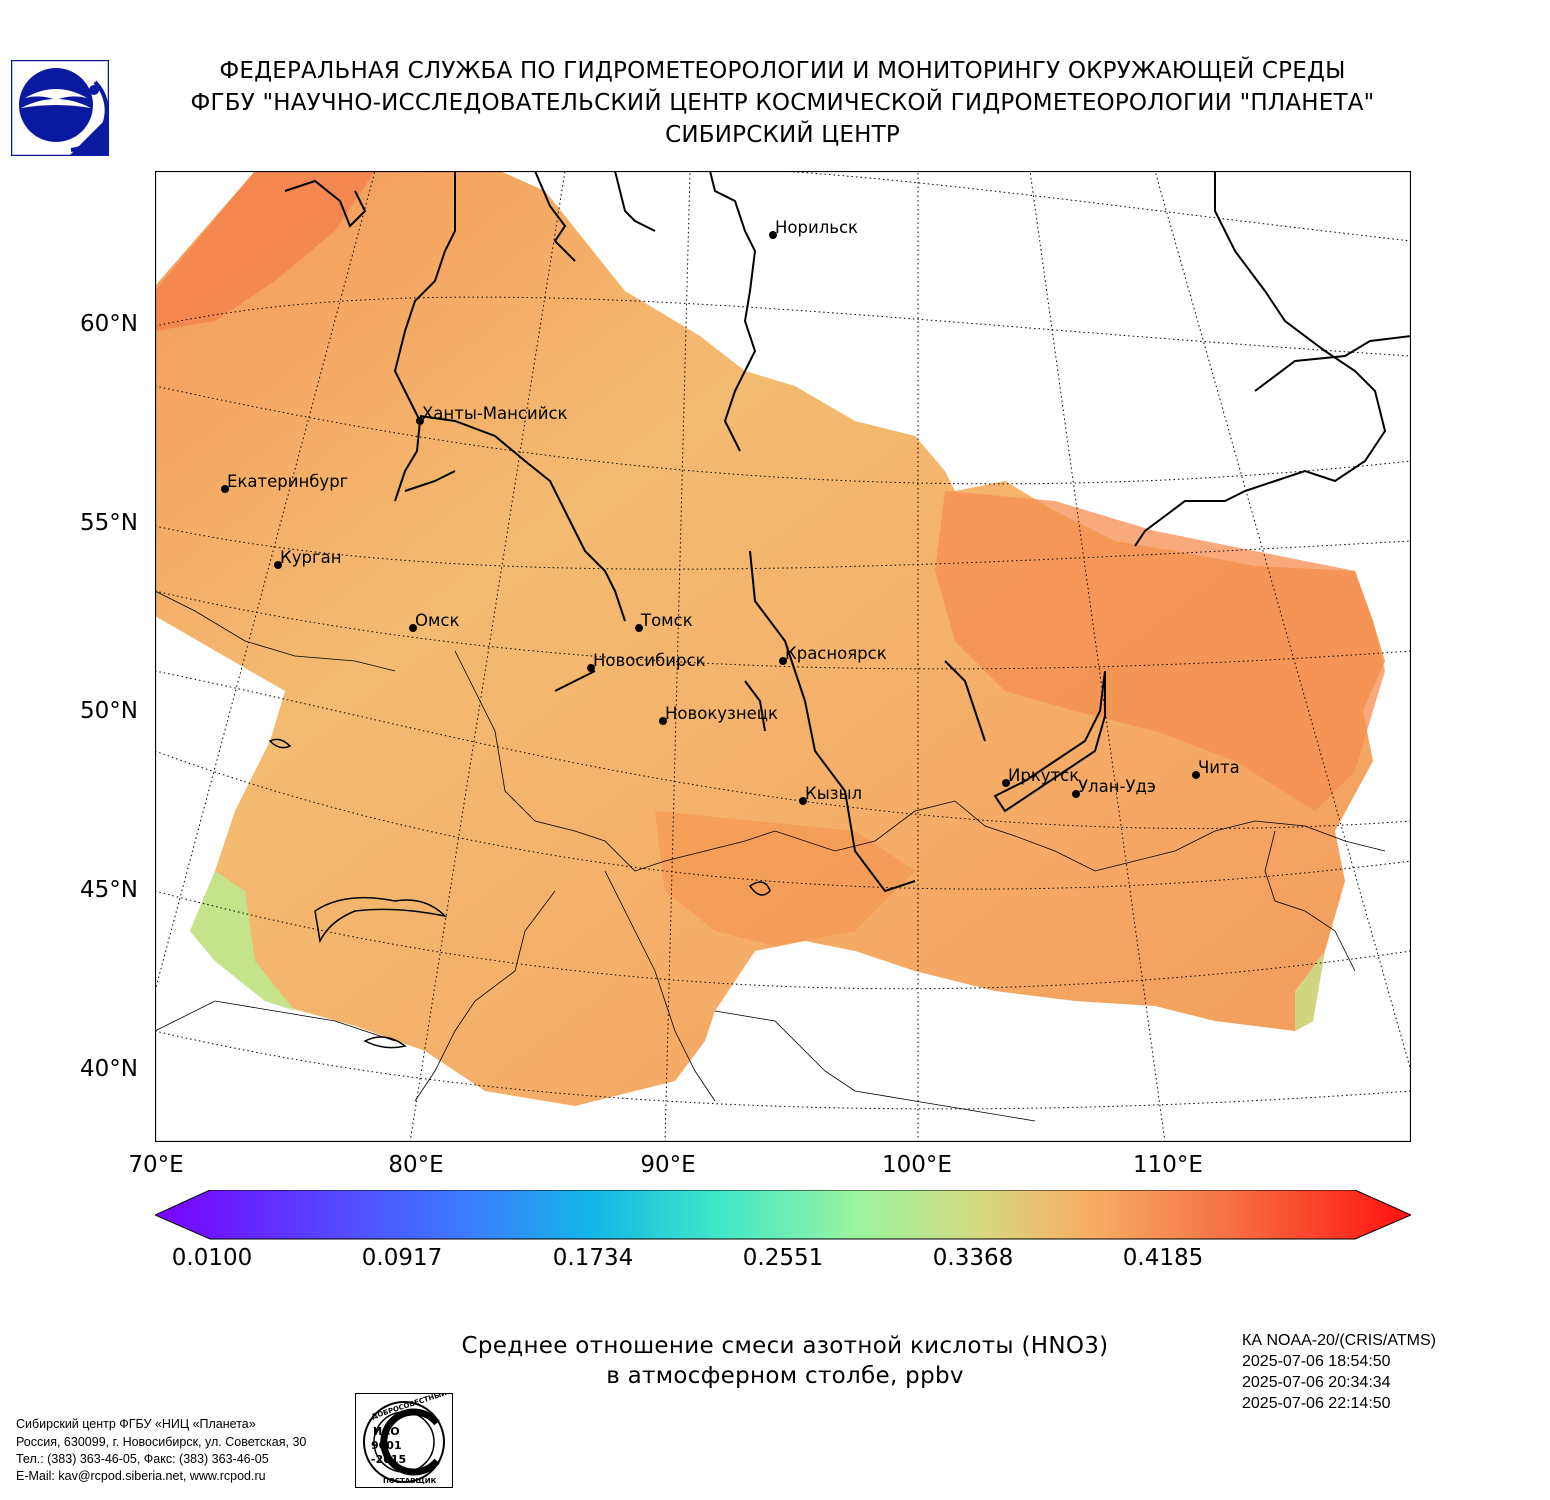 The image size is (1550, 1500). What do you see at coordinates (437, 620) in the screenshot?
I see `svg-text: Омск` at bounding box center [437, 620].